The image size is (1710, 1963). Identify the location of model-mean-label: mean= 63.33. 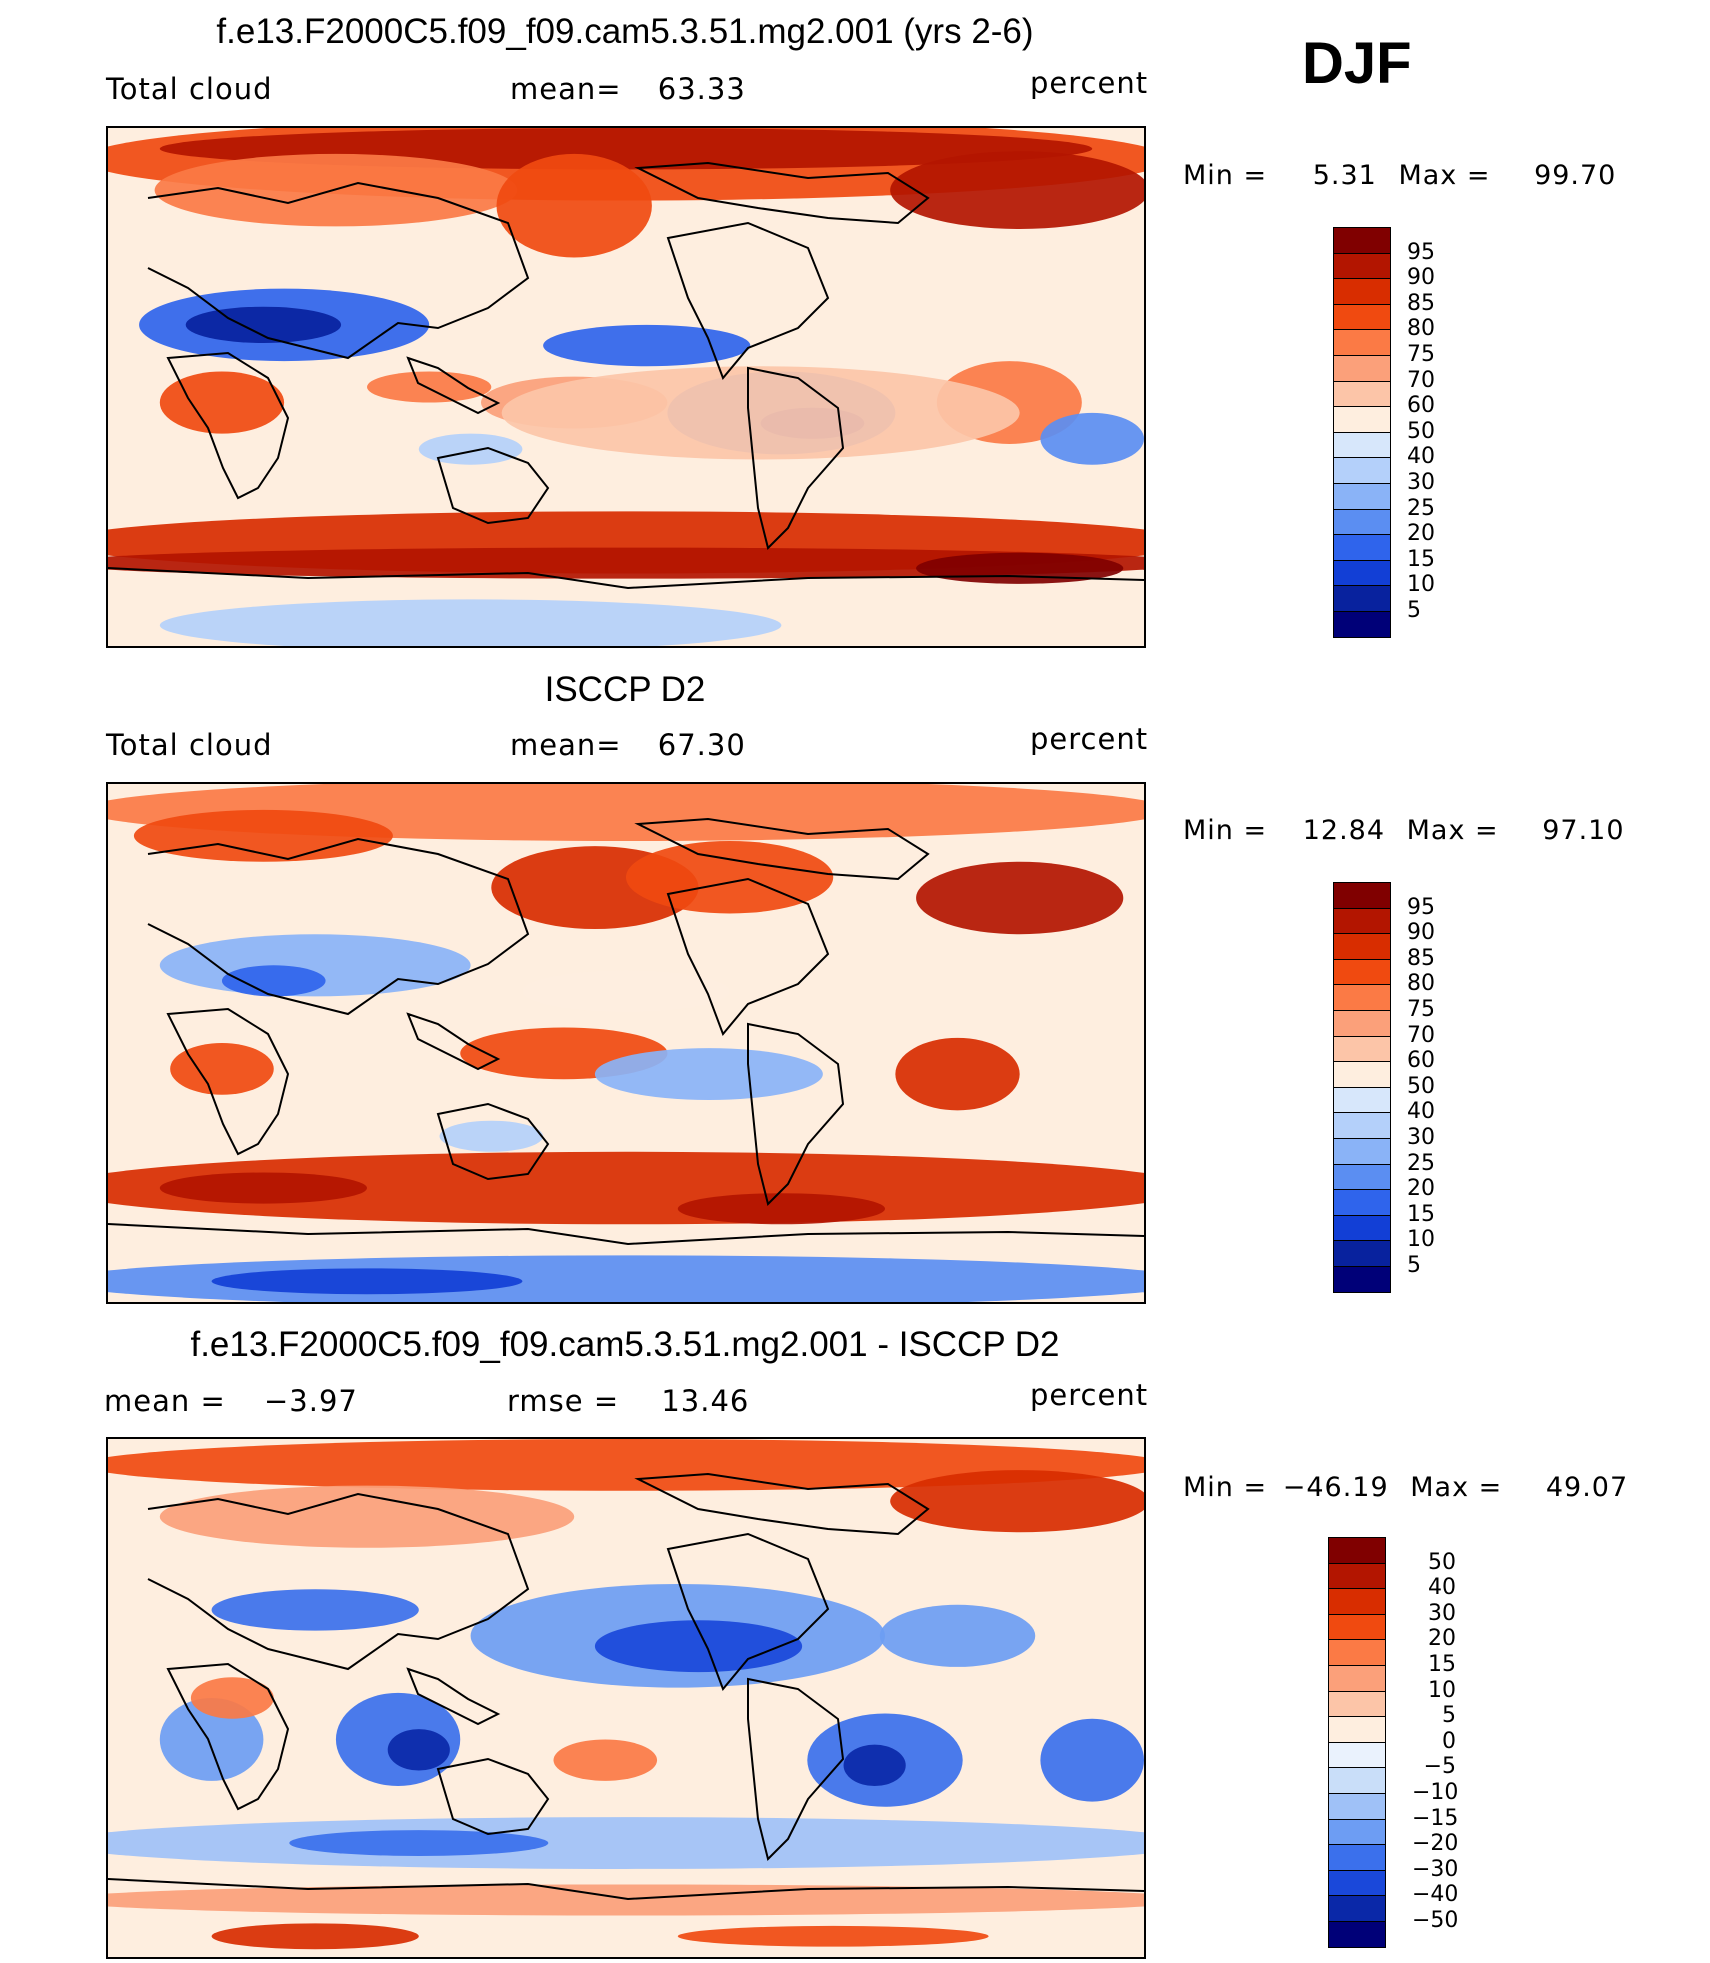
(628, 89).